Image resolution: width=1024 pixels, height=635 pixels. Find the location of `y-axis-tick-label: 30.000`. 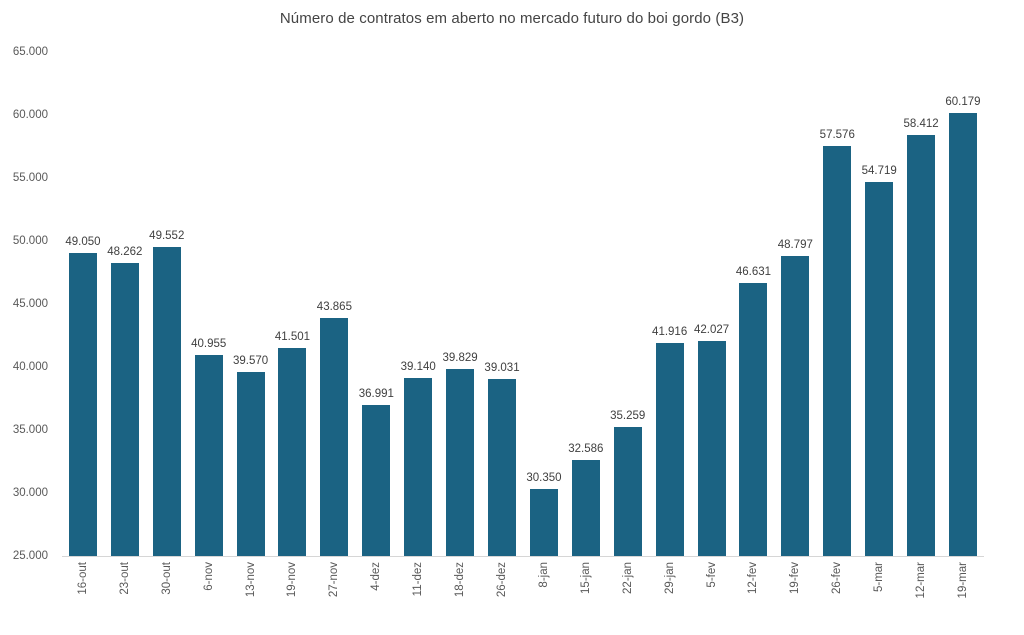

y-axis-tick-label: 30.000 is located at coordinates (30, 493).